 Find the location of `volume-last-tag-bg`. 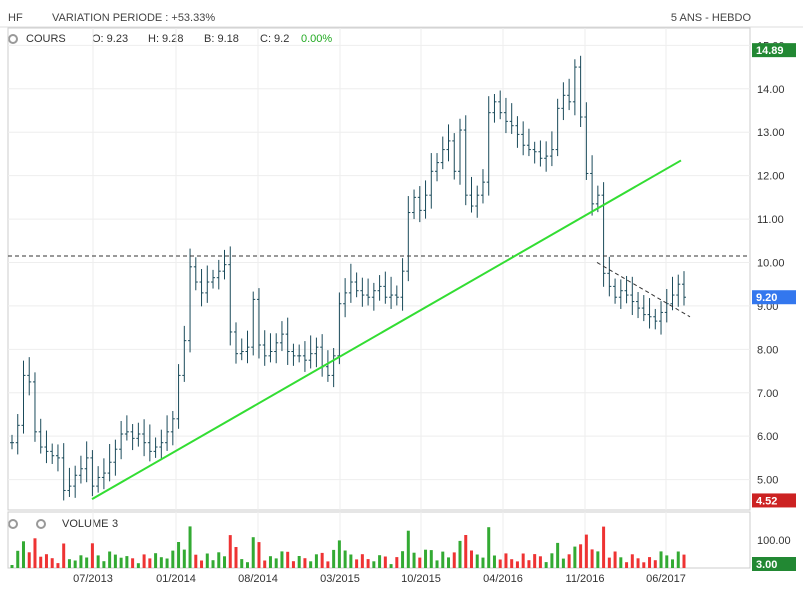

volume-last-tag-bg is located at coordinates (774, 564).